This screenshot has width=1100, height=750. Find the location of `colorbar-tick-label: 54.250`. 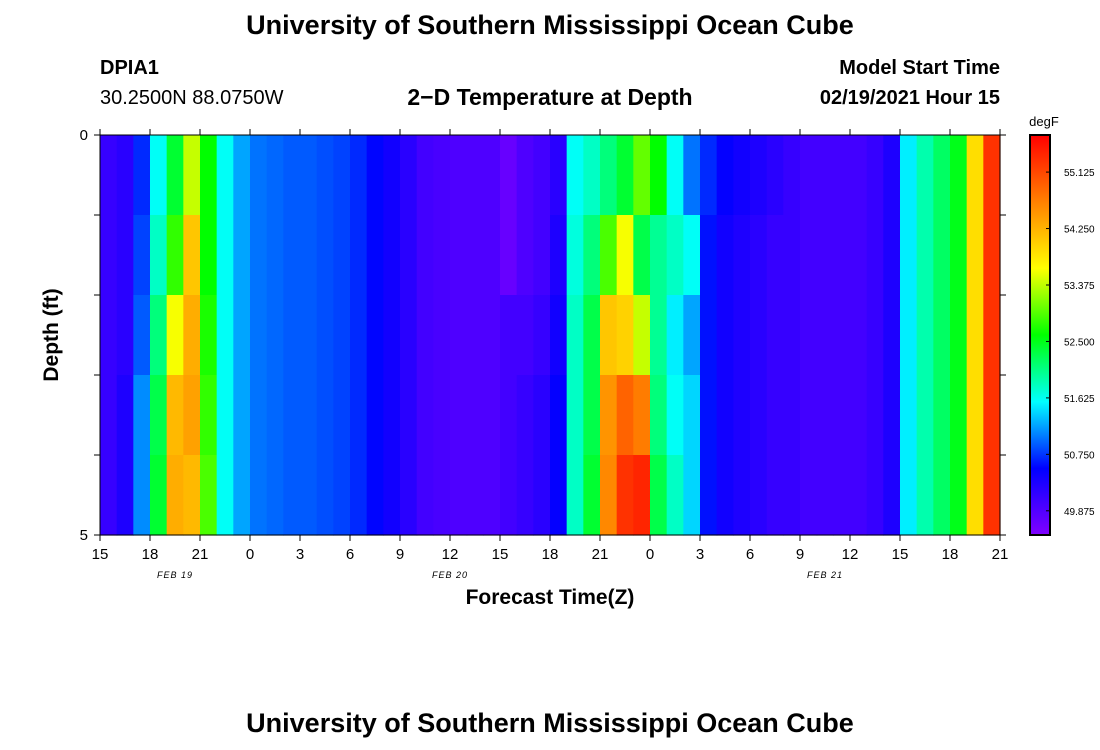

colorbar-tick-label: 54.250 is located at coordinates (1079, 230).